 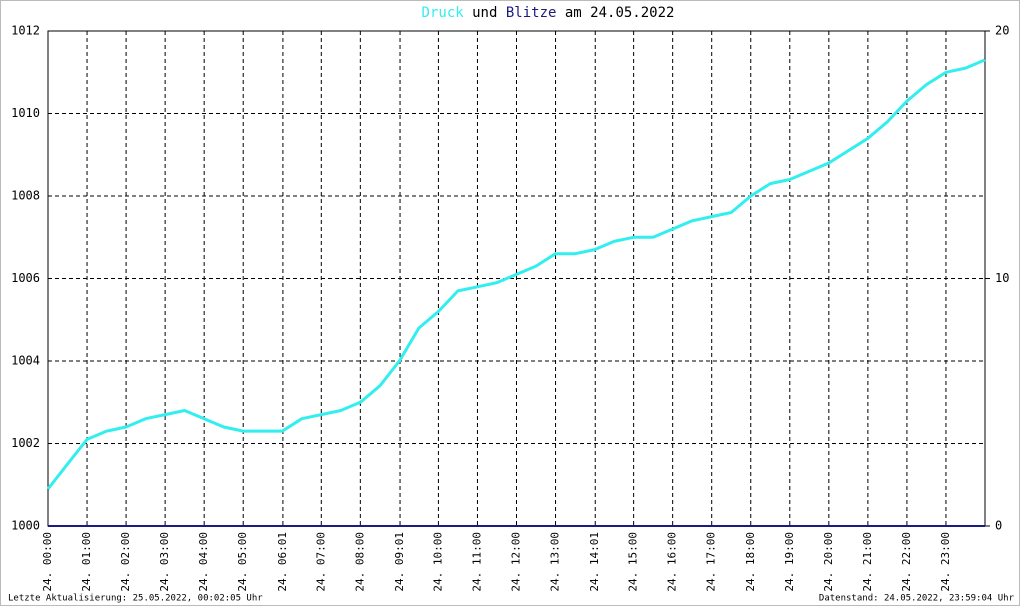 What do you see at coordinates (320, 562) in the screenshot?
I see `x-tick-label: 24. 07:00` at bounding box center [320, 562].